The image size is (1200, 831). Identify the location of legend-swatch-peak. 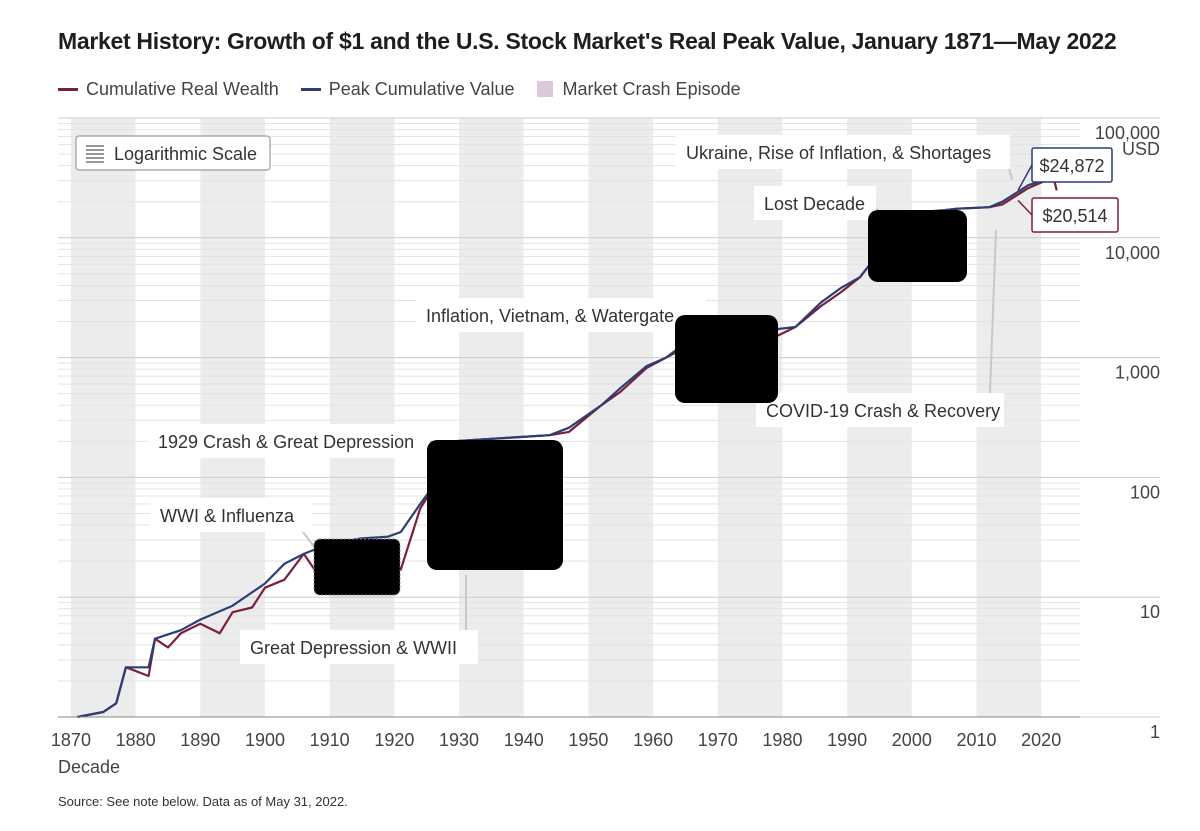
(310, 89).